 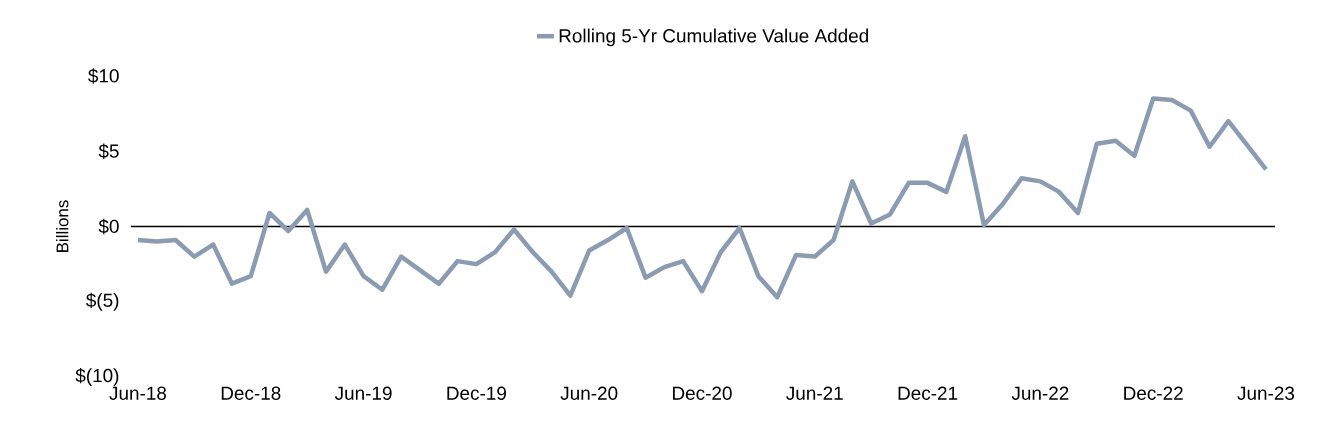 I want to click on x-tick-label: Jun-21, so click(x=814, y=393).